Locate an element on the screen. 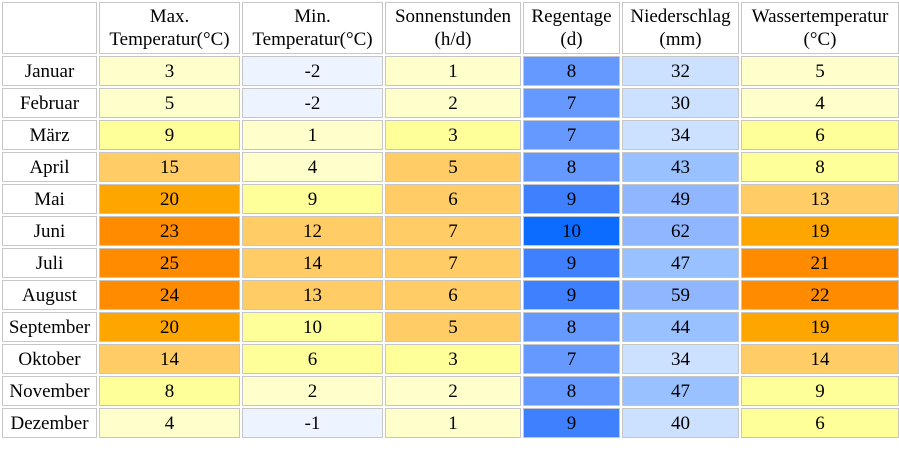 Image resolution: width=899 pixels, height=453 pixels. max-temperature-cell: 4 is located at coordinates (169, 423).